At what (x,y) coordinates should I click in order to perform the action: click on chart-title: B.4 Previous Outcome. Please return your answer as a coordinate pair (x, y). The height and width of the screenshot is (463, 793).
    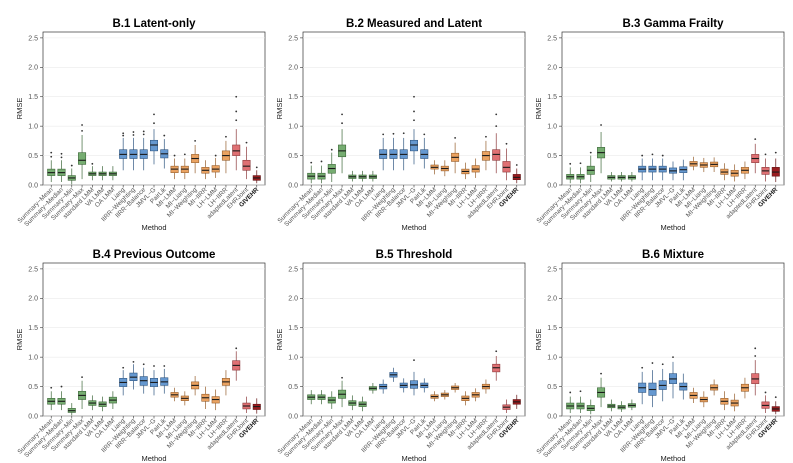
    Looking at the image, I should click on (154, 255).